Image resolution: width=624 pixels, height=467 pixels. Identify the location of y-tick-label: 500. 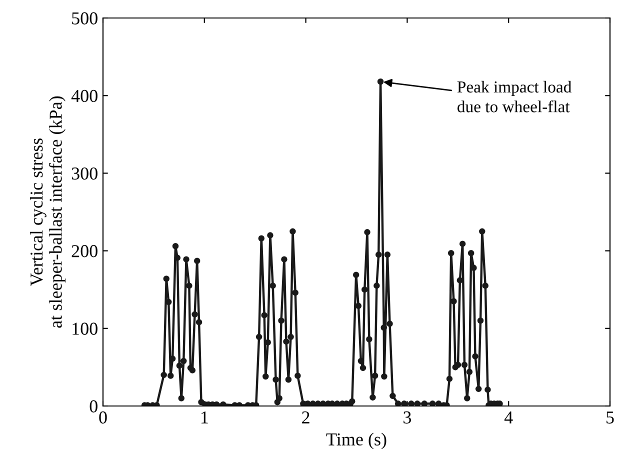
(85, 18).